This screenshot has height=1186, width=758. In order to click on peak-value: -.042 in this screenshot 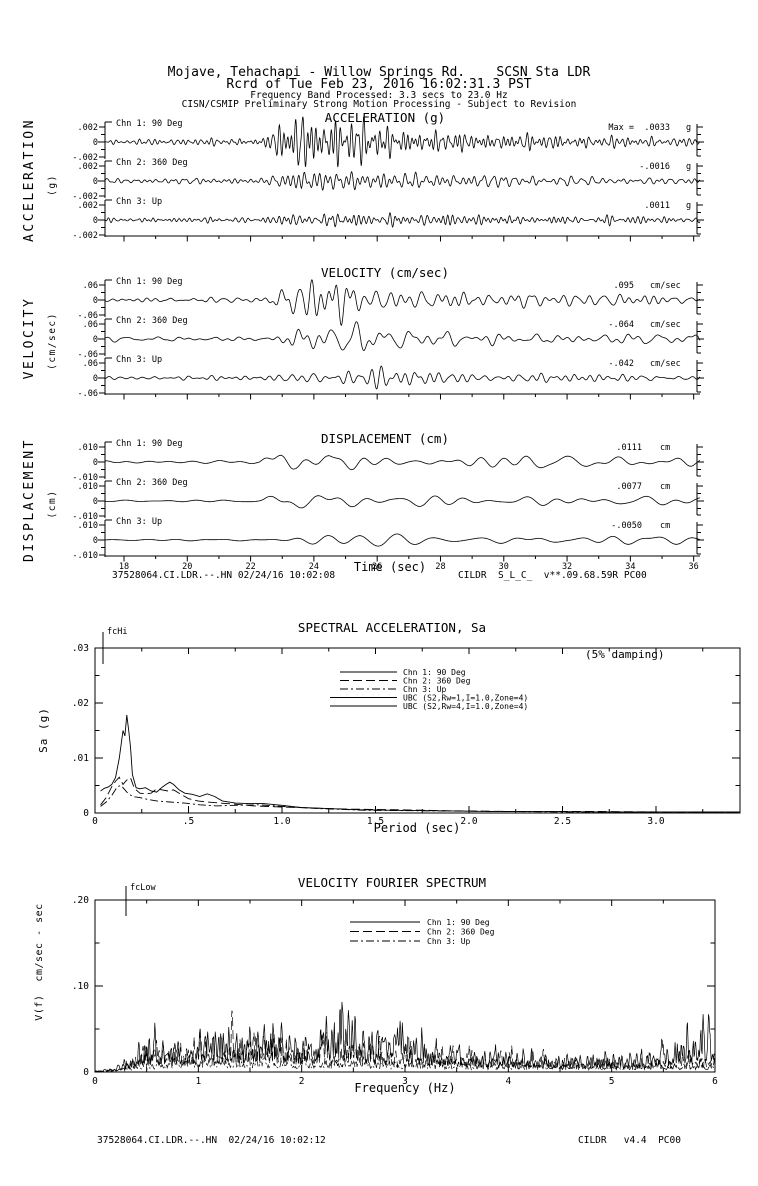, I will do `click(621, 364)`.